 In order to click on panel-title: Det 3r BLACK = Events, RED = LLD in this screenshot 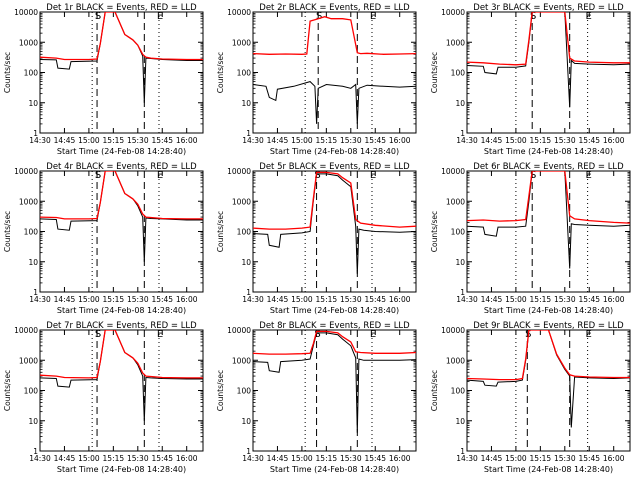, I will do `click(548, 8)`.